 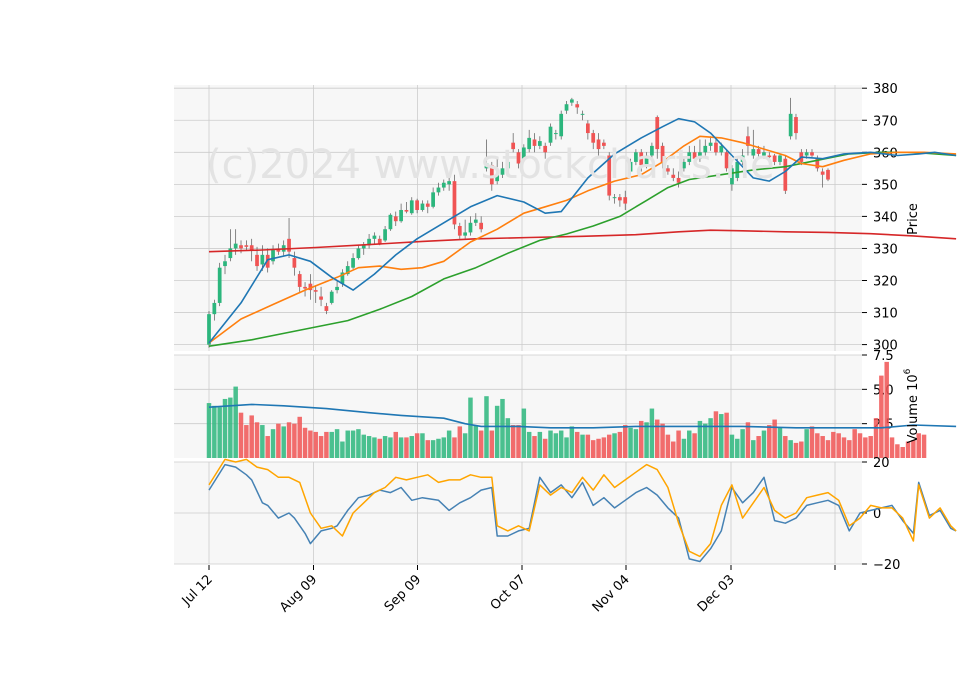 I want to click on price-ylabel: Price, so click(x=913, y=219).